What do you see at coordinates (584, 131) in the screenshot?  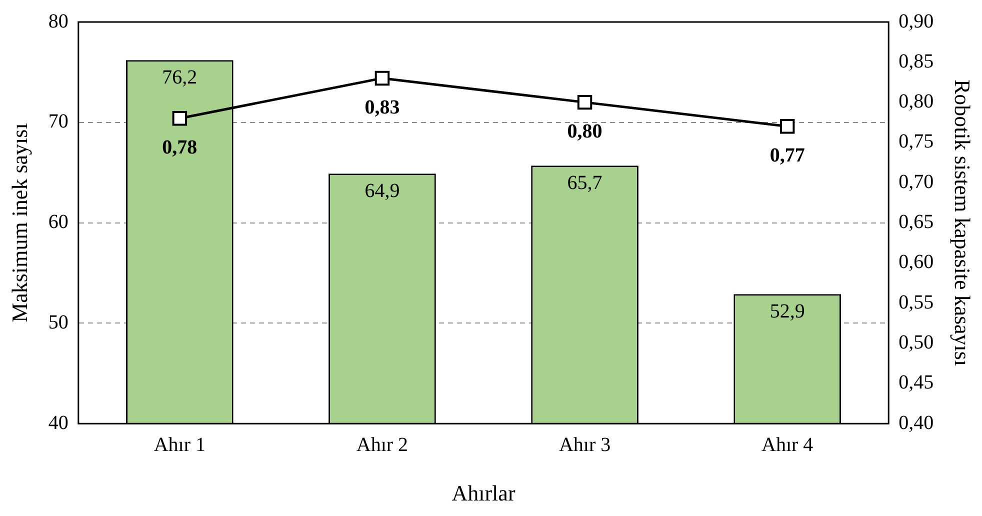 I see `data-label: 0,80` at bounding box center [584, 131].